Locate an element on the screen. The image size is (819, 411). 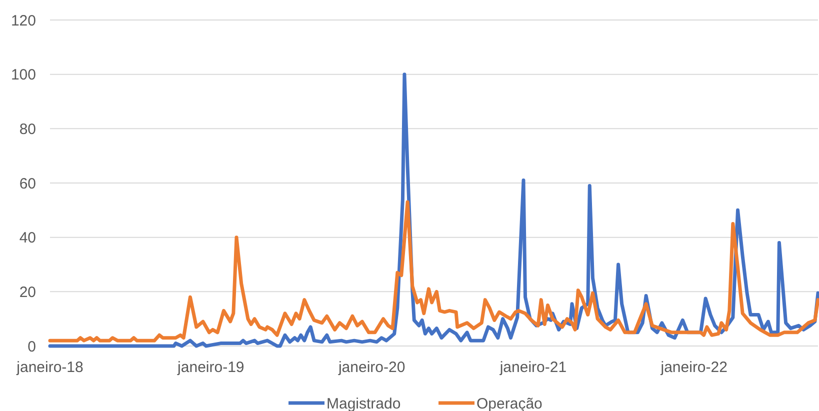
x-tick-label: janeiro-18 is located at coordinates (50, 367).